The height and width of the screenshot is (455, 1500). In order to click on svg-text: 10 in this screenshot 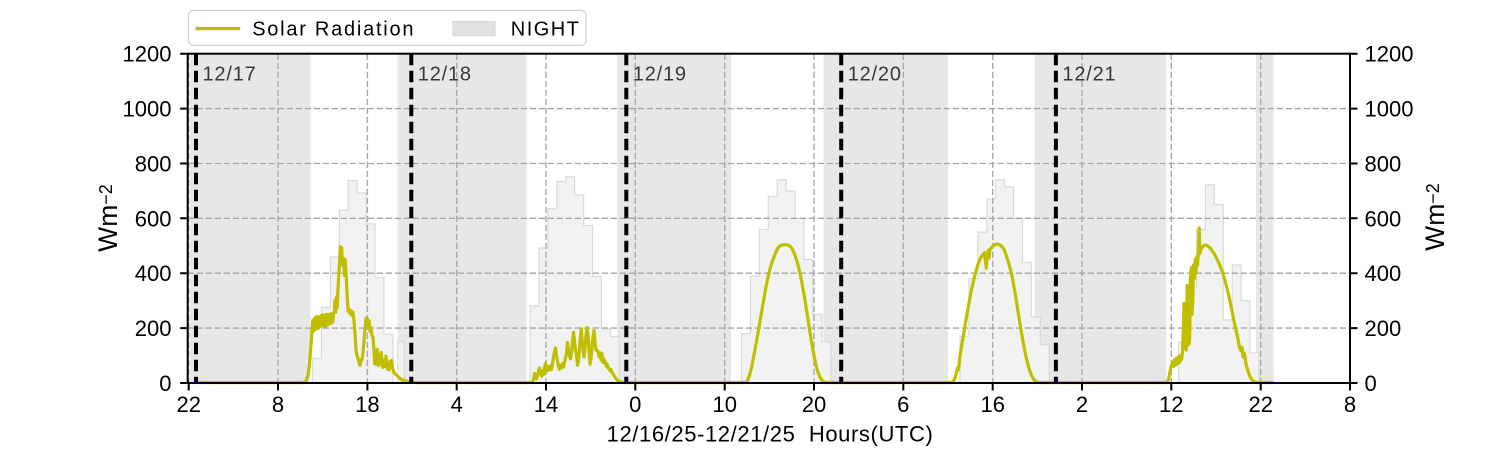, I will do `click(724, 404)`.